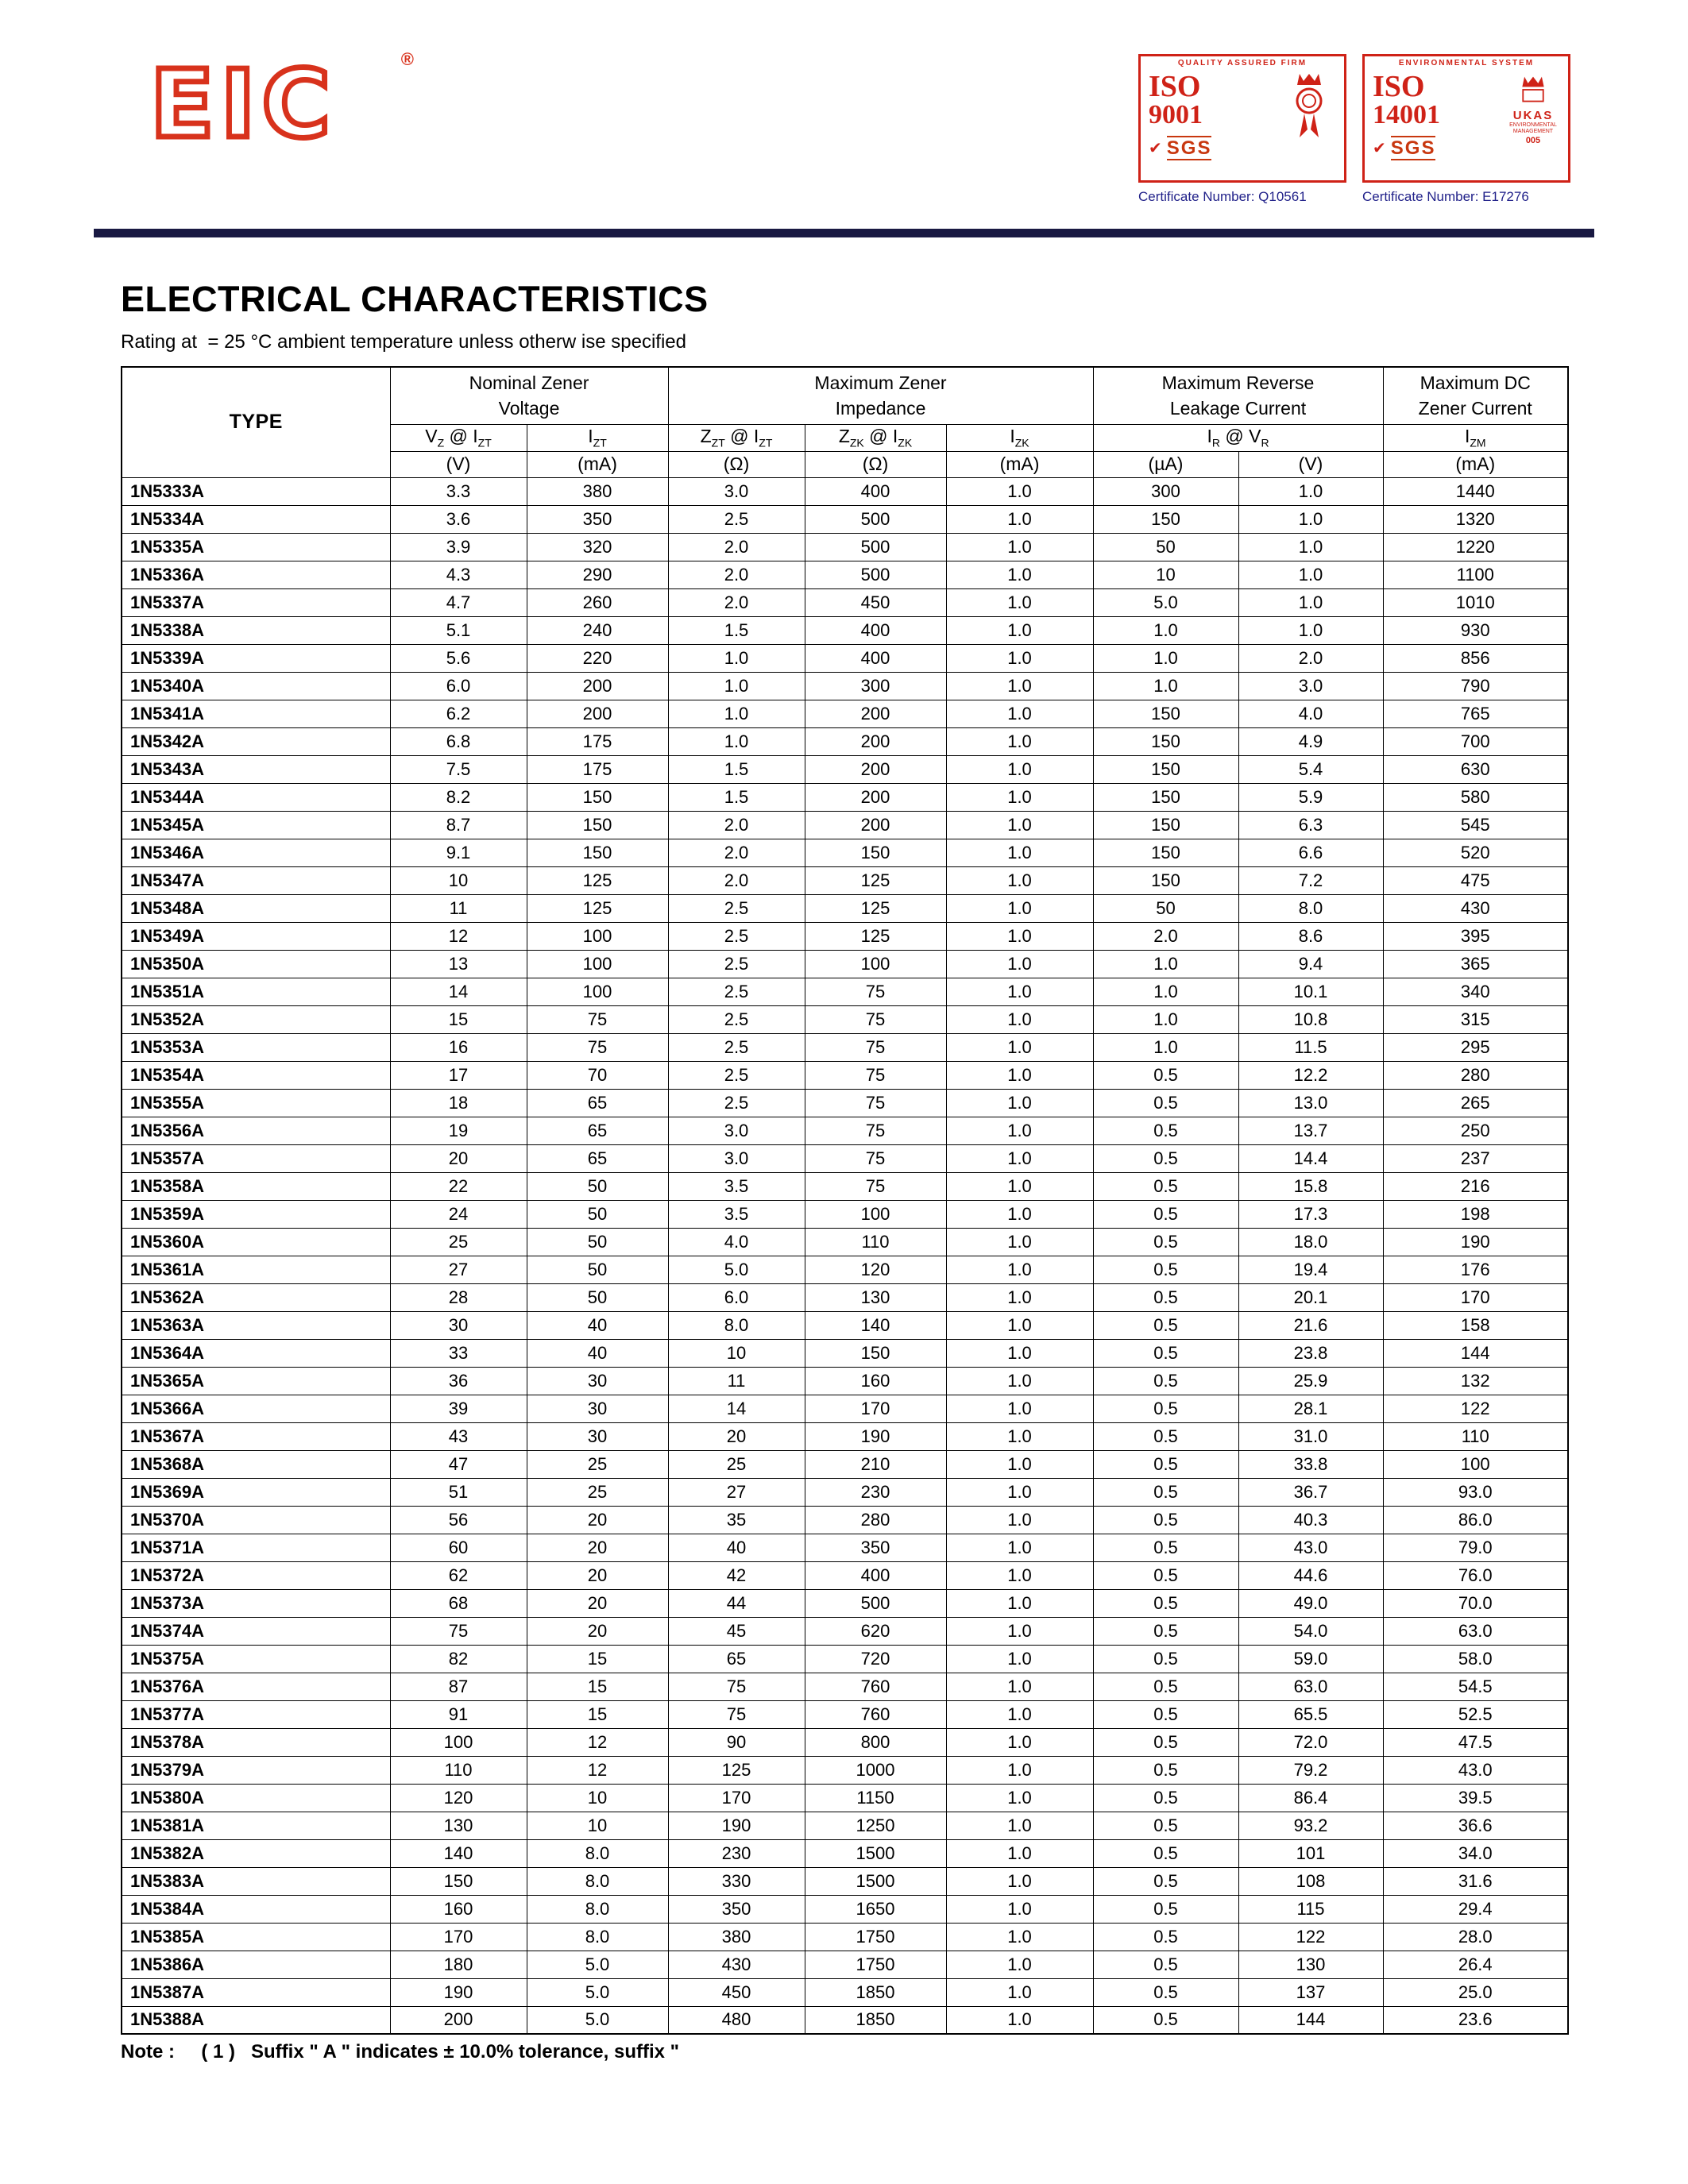  Describe the element at coordinates (256, 1686) in the screenshot. I see `type-cell: 1N5376A` at that location.